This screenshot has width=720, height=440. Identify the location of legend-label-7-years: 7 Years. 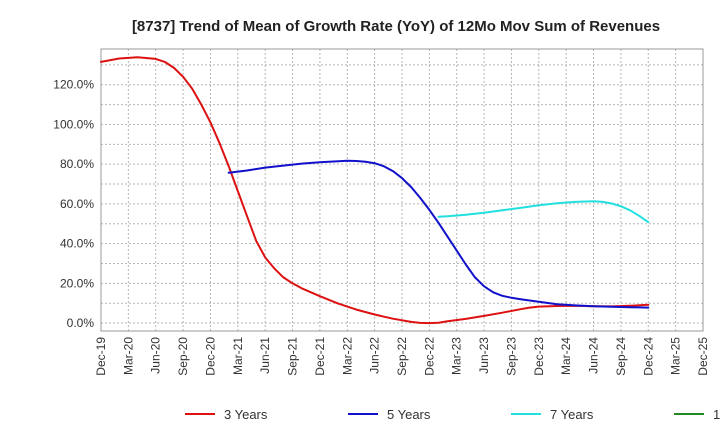
(572, 414).